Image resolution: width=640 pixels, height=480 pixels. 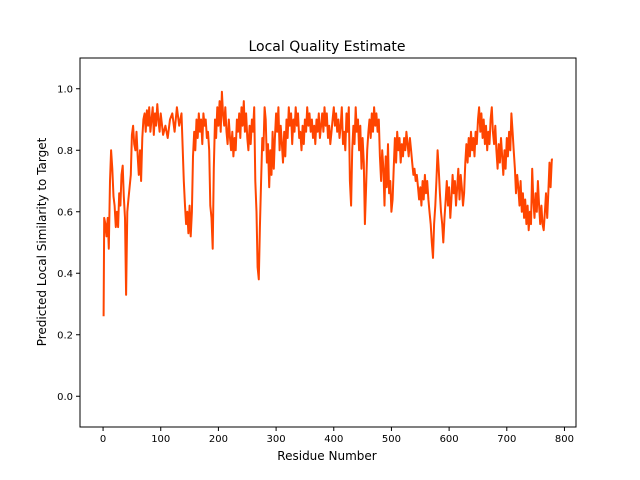 What do you see at coordinates (65, 397) in the screenshot?
I see `y-tick-label: 0.0` at bounding box center [65, 397].